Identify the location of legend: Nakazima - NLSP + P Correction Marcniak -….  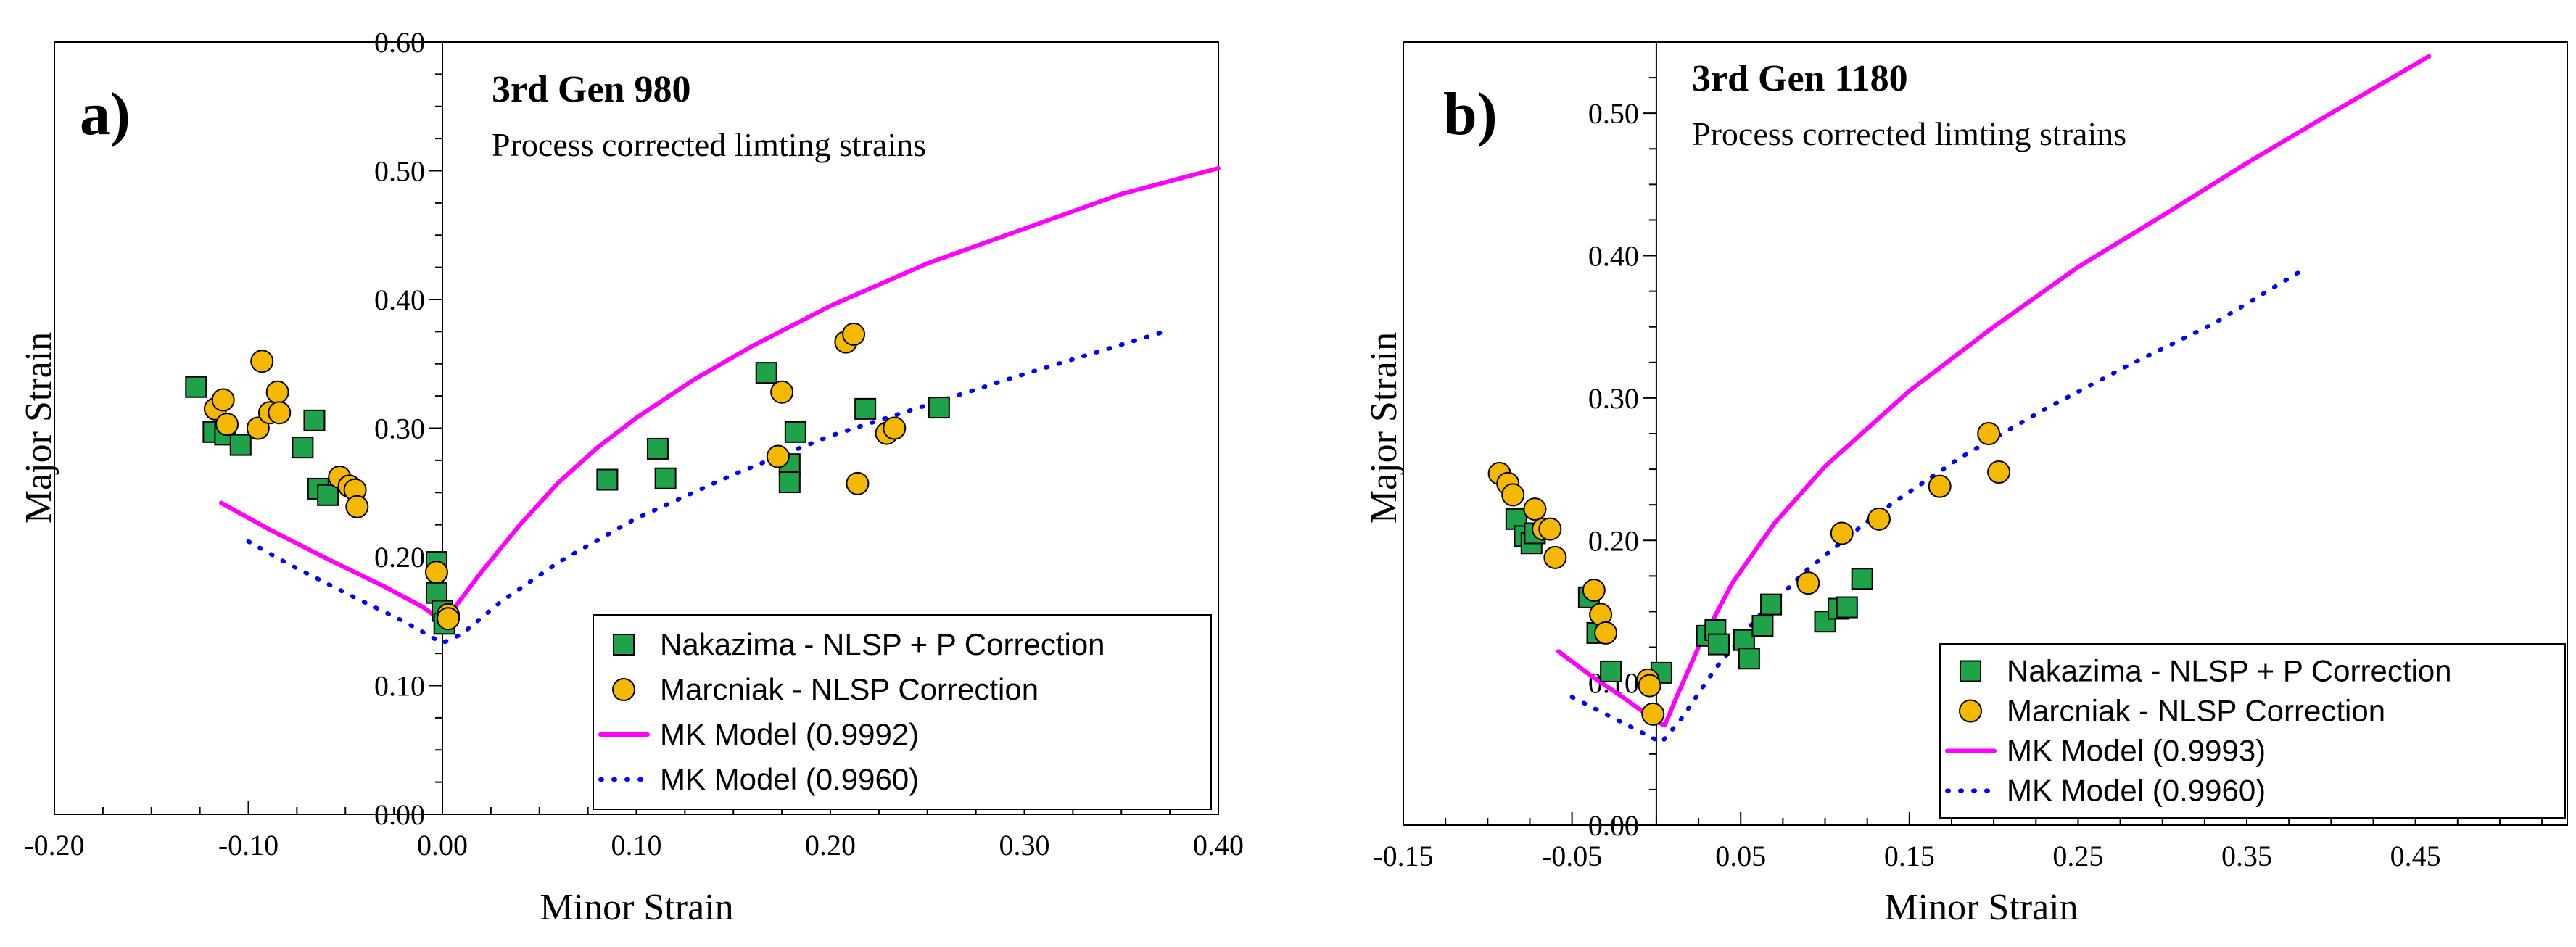
(2252, 731).